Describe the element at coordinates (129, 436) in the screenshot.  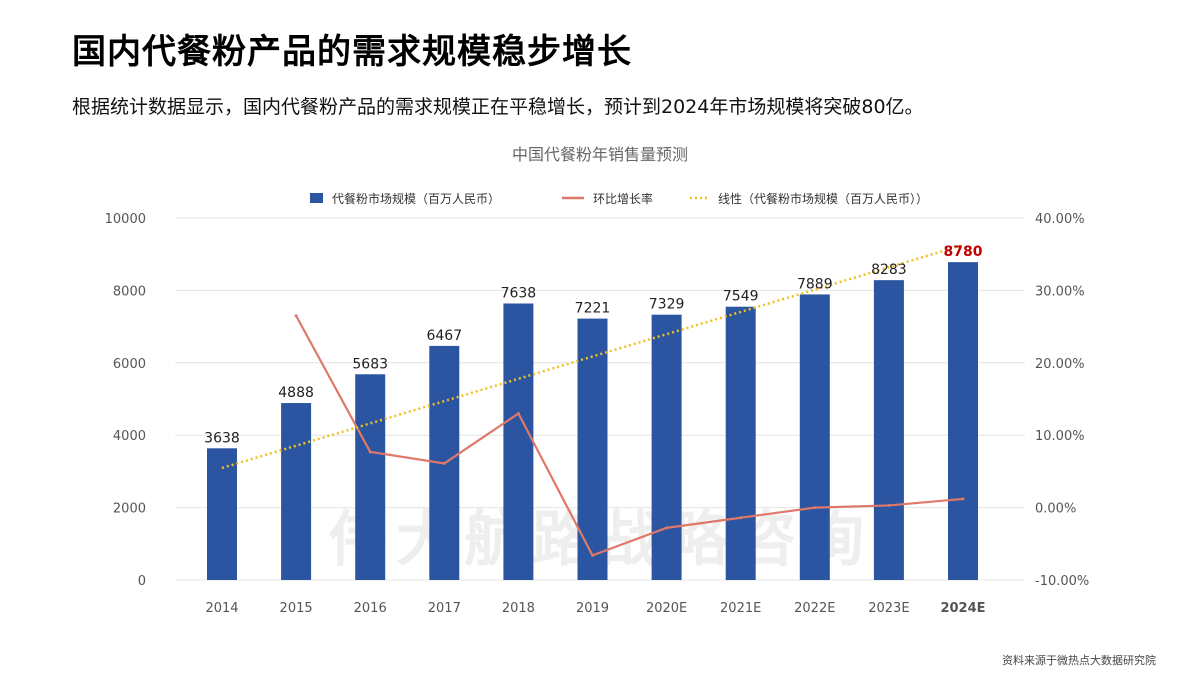
I see `y-left-tick: 4000` at that location.